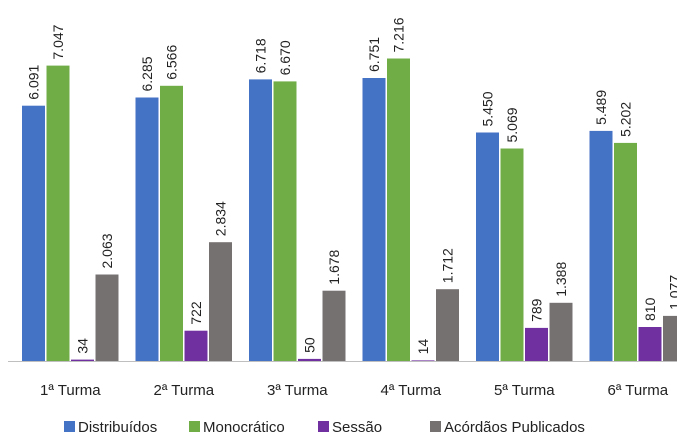  What do you see at coordinates (34, 81) in the screenshot?
I see `data-label-1-1: 6.091` at bounding box center [34, 81].